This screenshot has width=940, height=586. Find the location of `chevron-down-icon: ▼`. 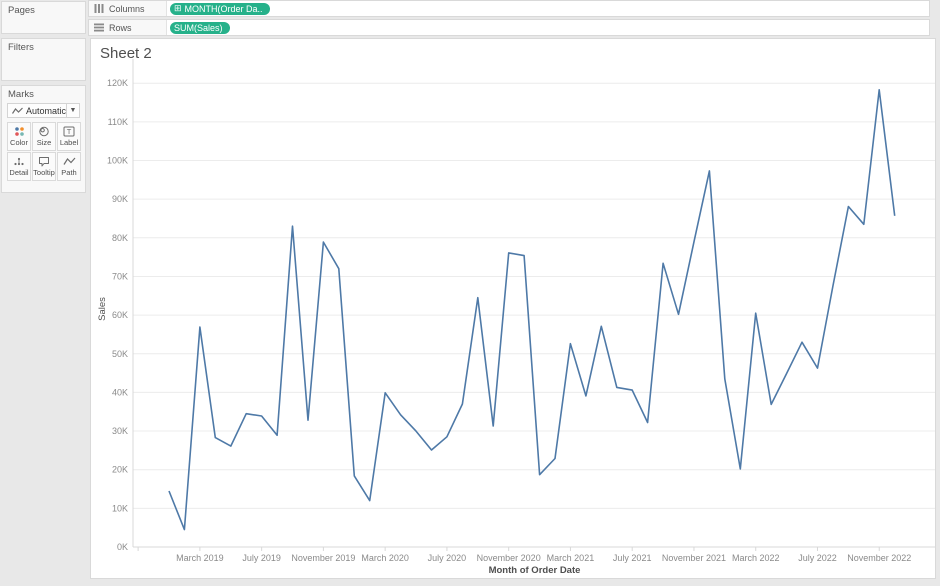

chevron-down-icon: ▼ is located at coordinates (72, 110).